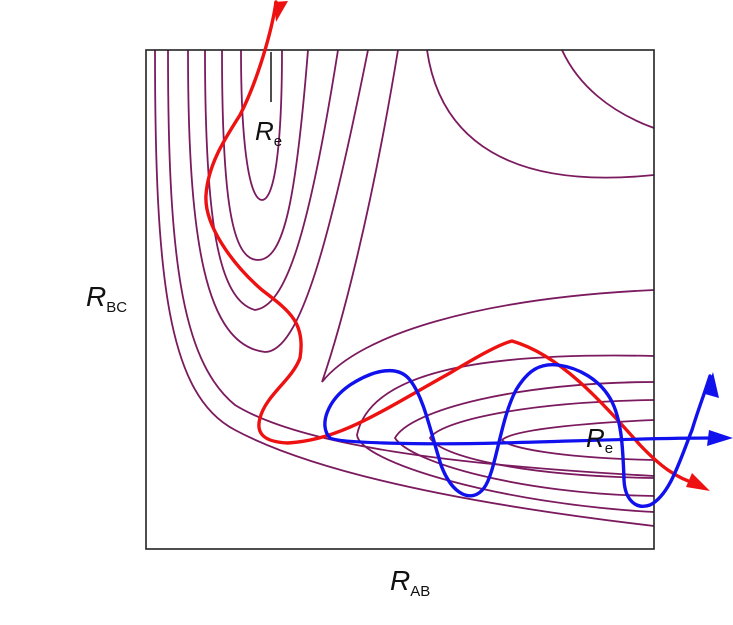 The width and height of the screenshot is (733, 625). Describe the element at coordinates (720, 438) in the screenshot. I see `blue-arrow-head-right` at that location.